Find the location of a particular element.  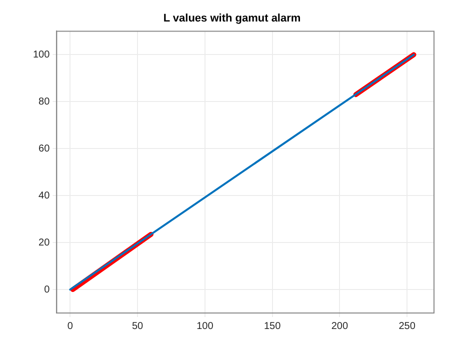

x-tick-label: 200 is located at coordinates (339, 326).